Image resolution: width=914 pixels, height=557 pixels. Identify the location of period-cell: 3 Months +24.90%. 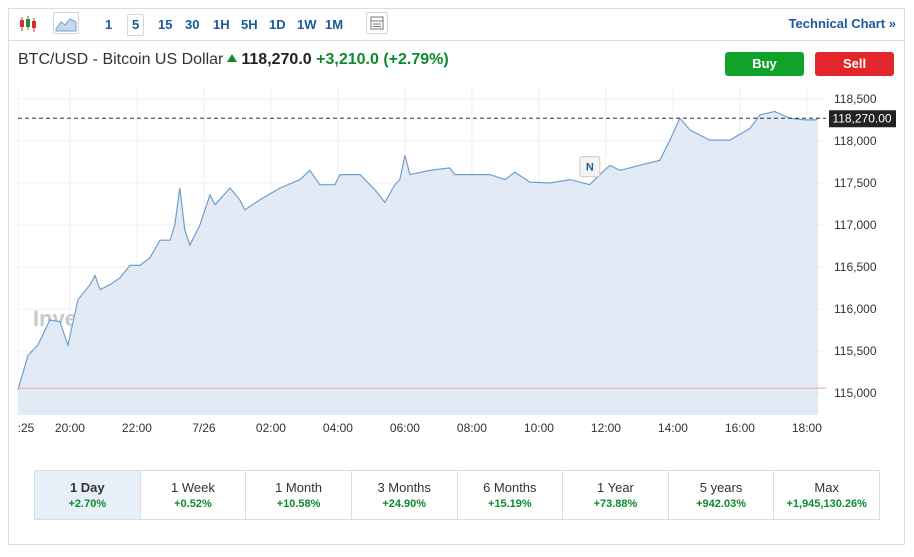
(405, 495).